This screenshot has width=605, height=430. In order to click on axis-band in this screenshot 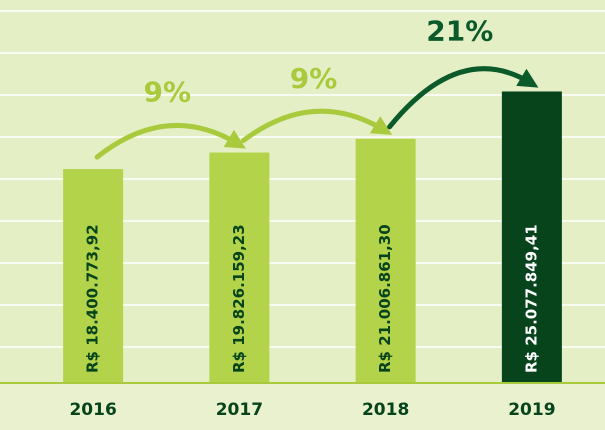, I will do `click(302, 406)`.